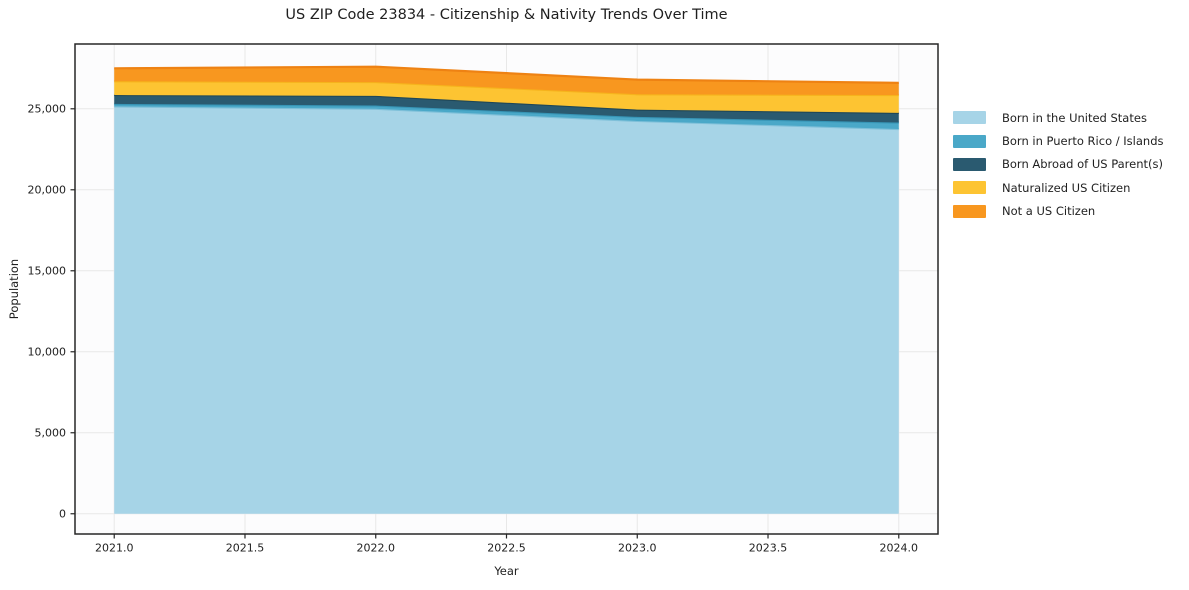 The height and width of the screenshot is (590, 1189). I want to click on x-tick-label: 2024.0, so click(899, 548).